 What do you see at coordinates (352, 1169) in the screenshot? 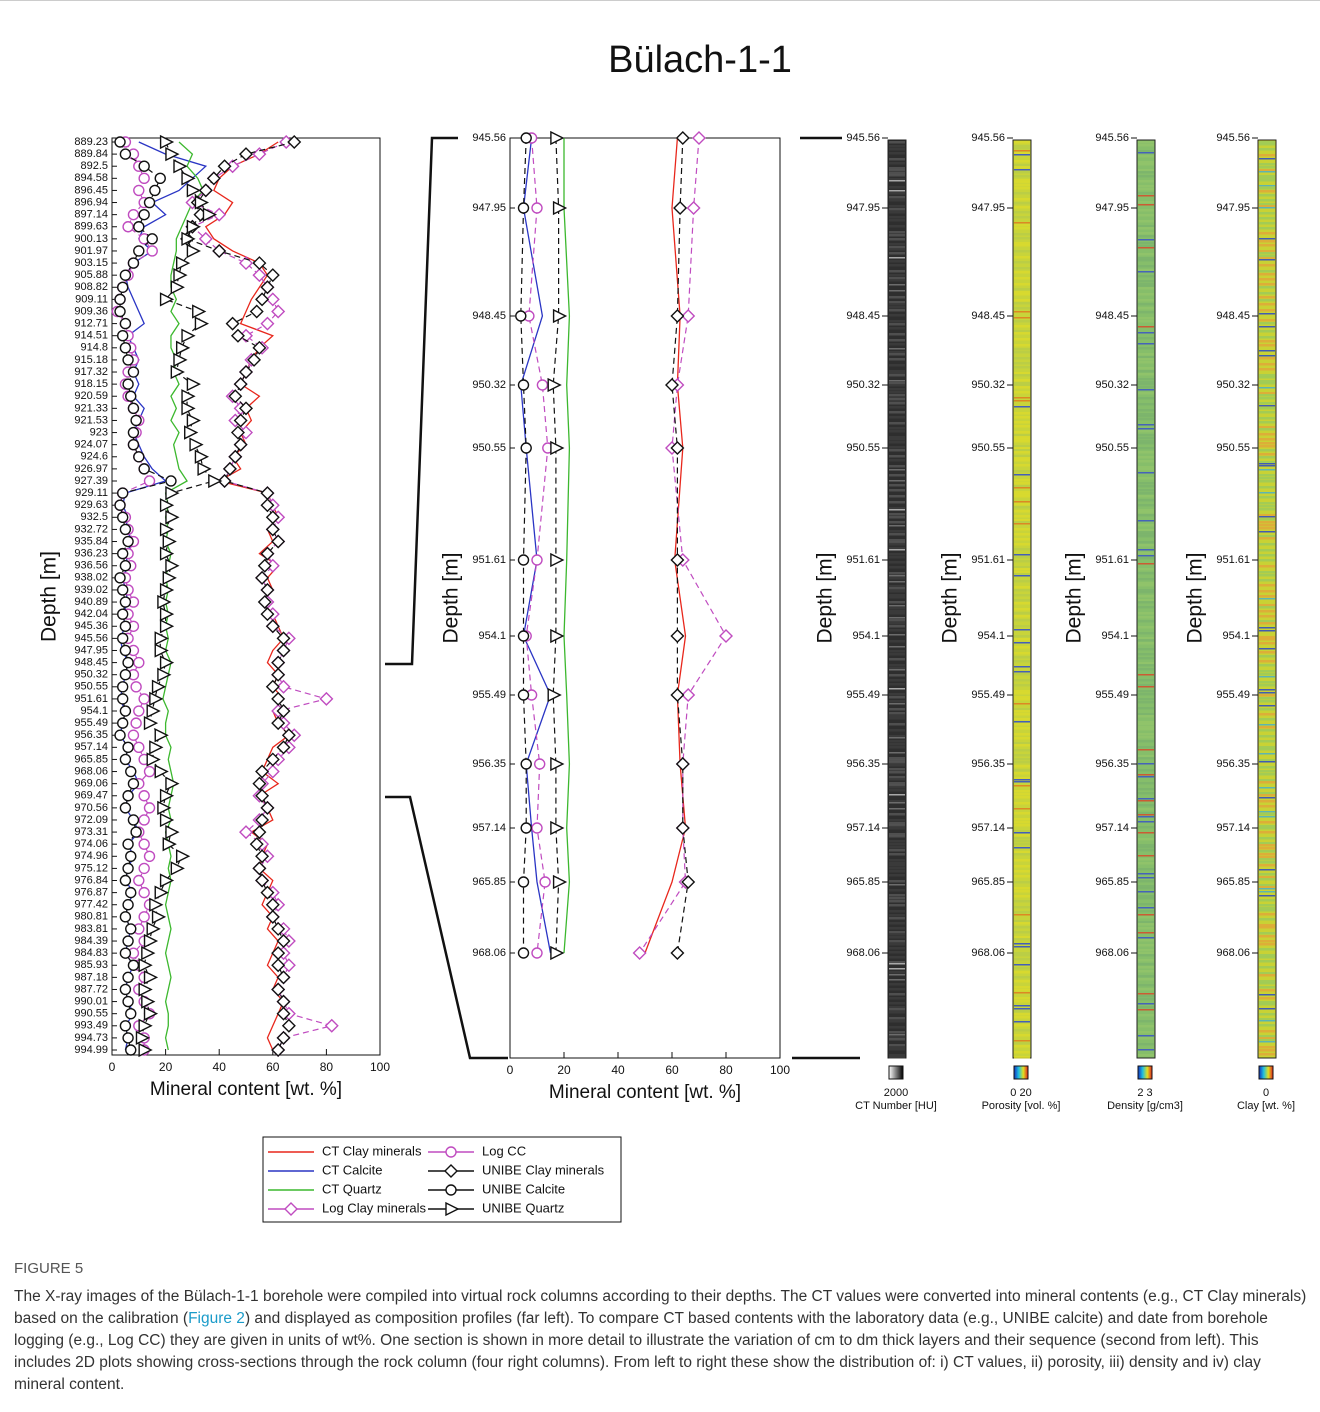
I see `legend-label: CT Calcite` at bounding box center [352, 1169].